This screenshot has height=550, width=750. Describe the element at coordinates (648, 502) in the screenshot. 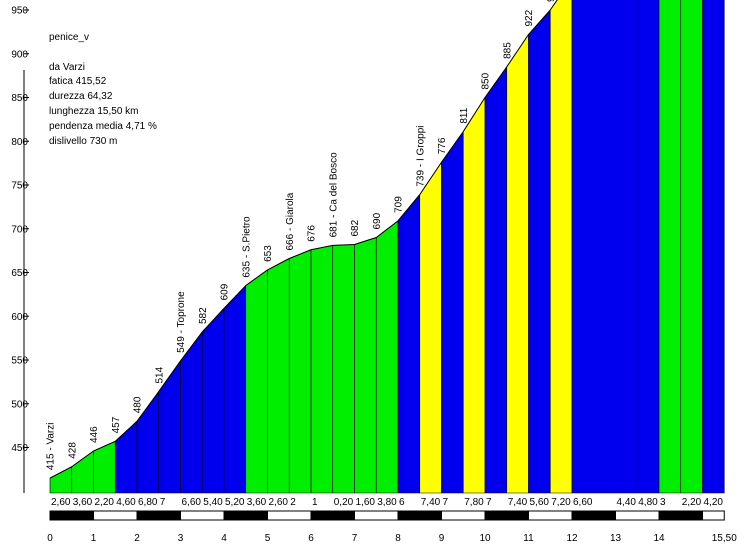

I see `gradient-label: 4,80` at that location.